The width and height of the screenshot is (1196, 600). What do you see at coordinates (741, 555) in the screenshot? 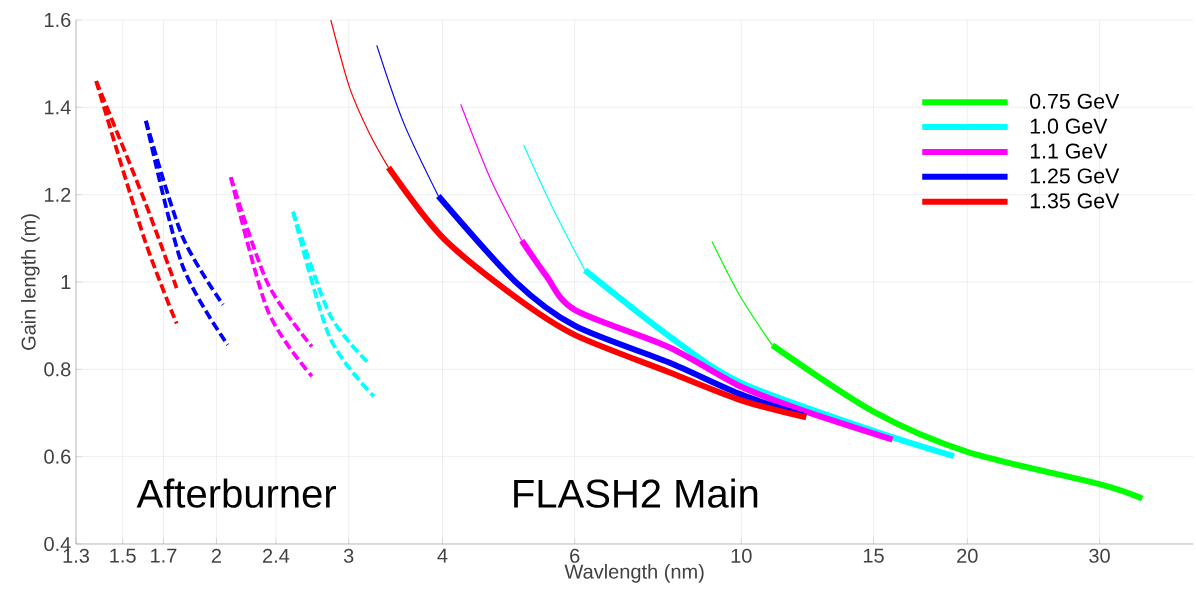
I see `x-tick-label: 10` at bounding box center [741, 555].